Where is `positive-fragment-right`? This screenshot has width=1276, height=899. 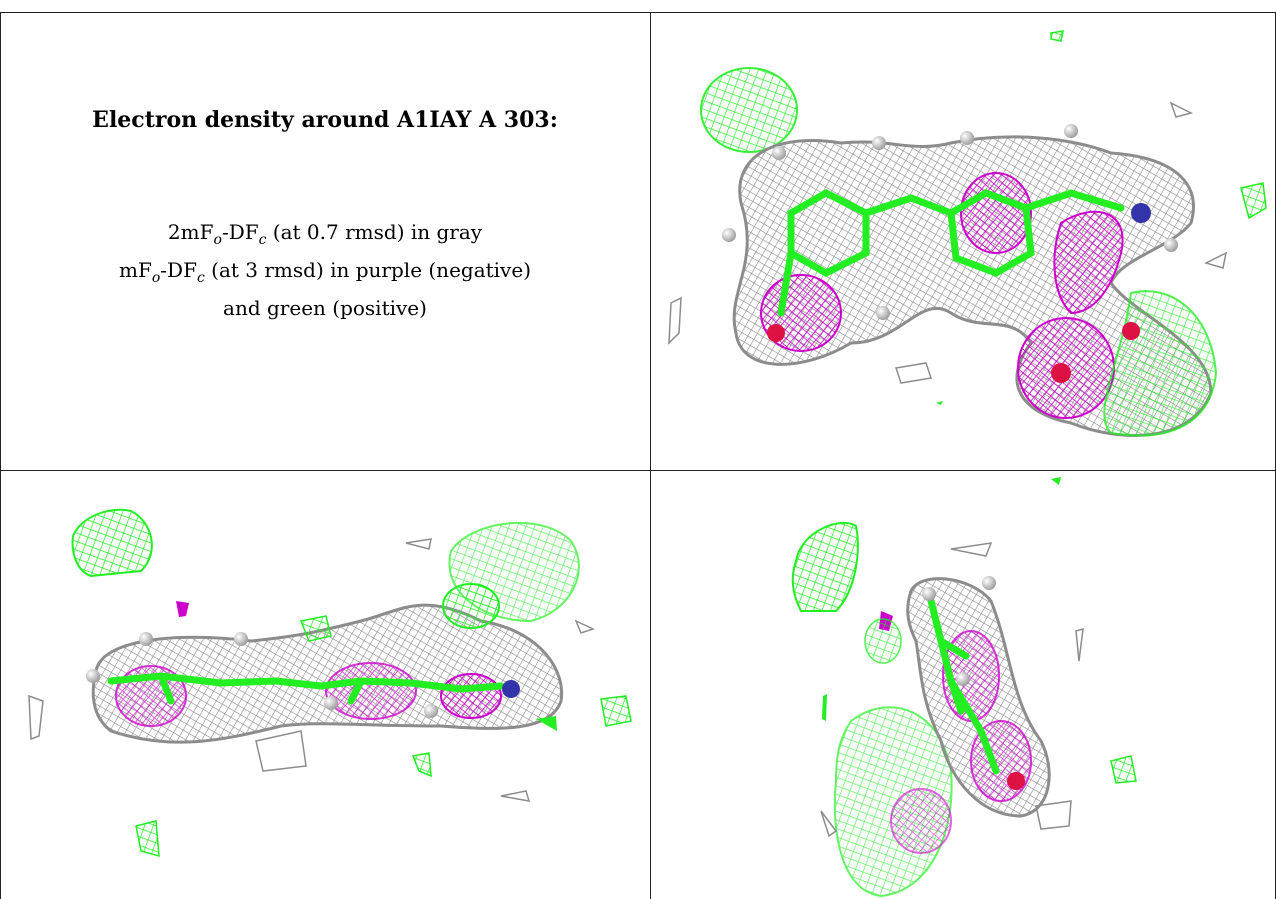
positive-fragment-right is located at coordinates (1101, 293).